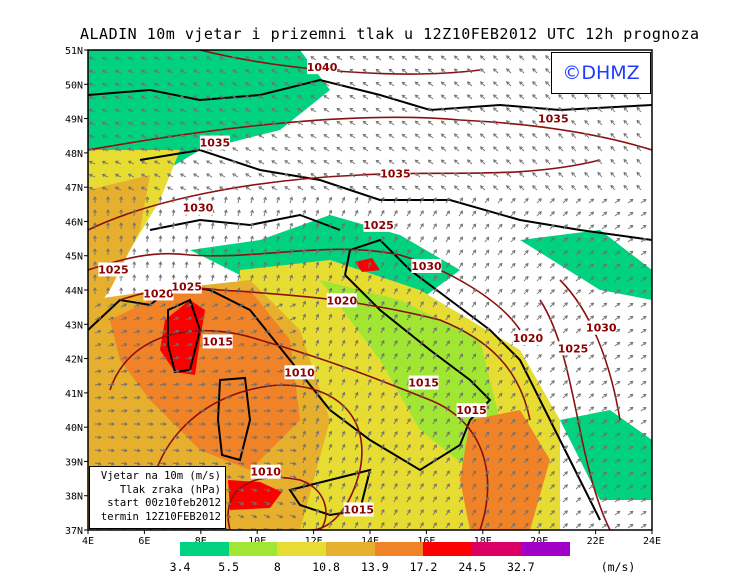  What do you see at coordinates (521, 567) in the screenshot?
I see `legend-label: 32.7` at bounding box center [521, 567].